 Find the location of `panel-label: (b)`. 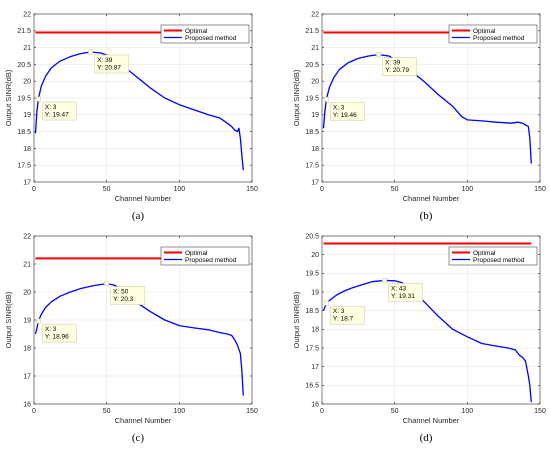

panel-label: (b) is located at coordinates (426, 216).